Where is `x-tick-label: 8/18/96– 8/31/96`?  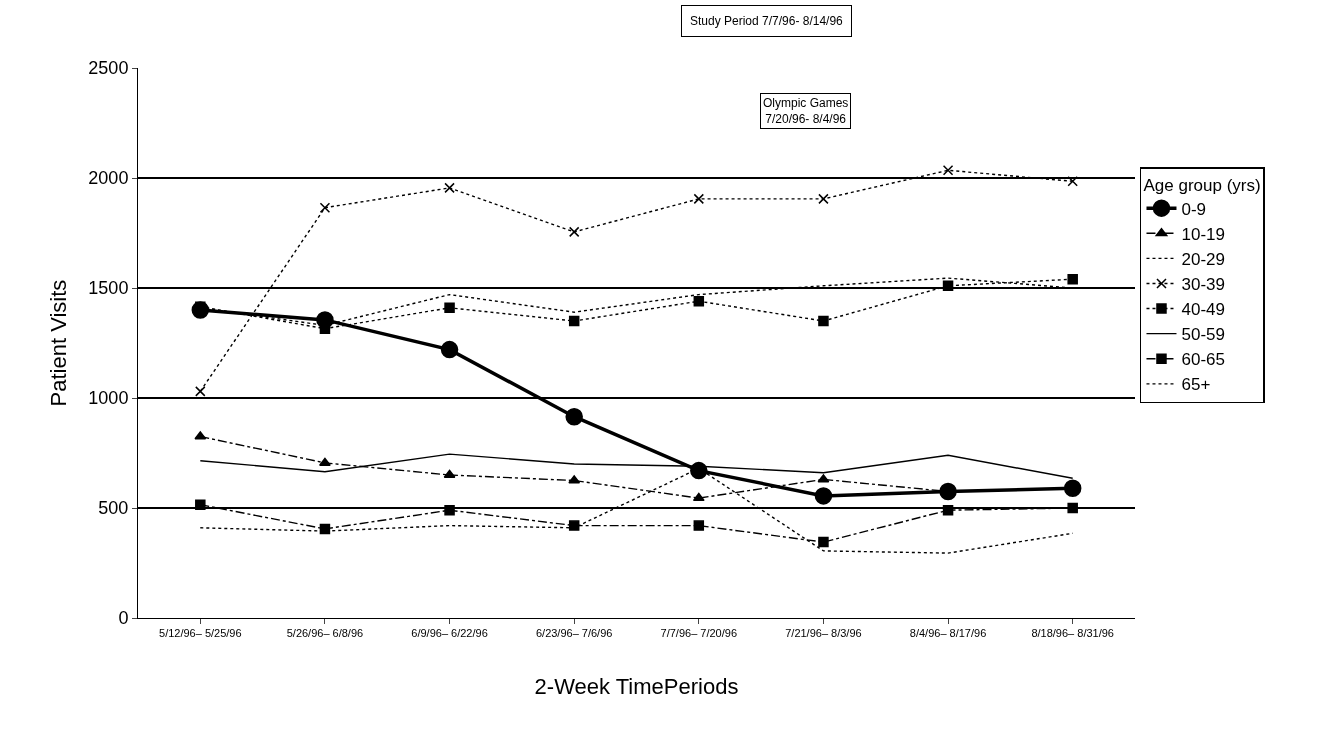 x-tick-label: 8/18/96– 8/31/96 is located at coordinates (1072, 633).